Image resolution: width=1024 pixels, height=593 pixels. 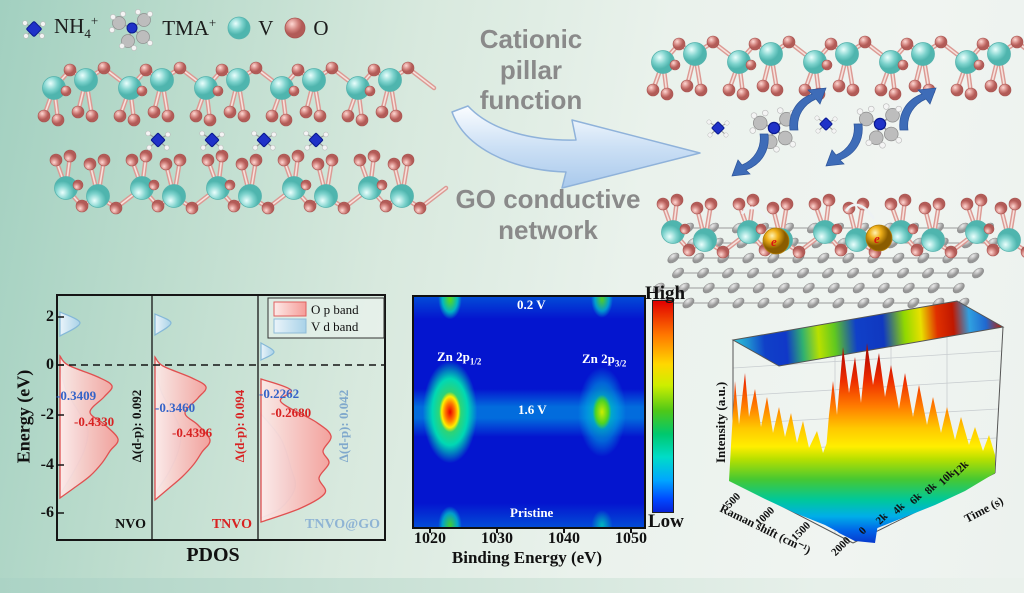 What do you see at coordinates (665, 293) in the screenshot?
I see `colorbar-high-label: High` at bounding box center [665, 293].